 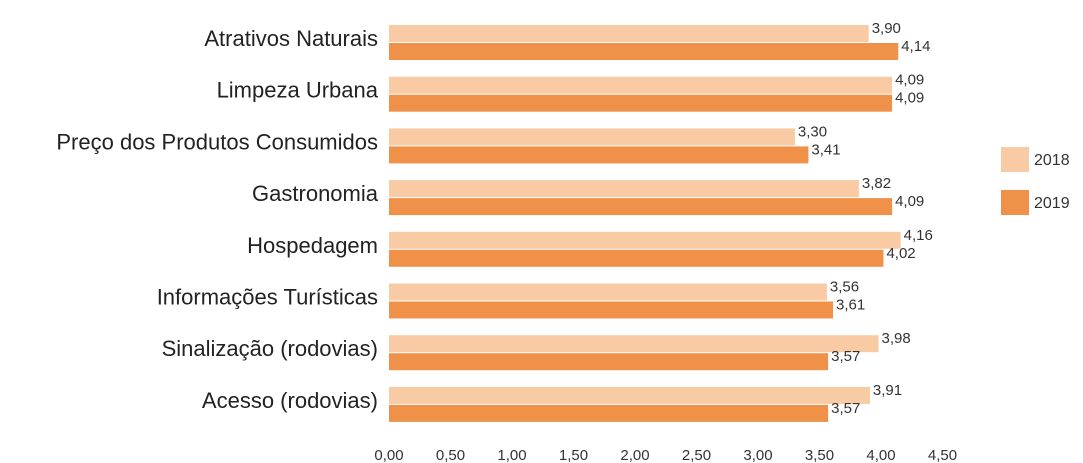 What do you see at coordinates (825, 149) in the screenshot?
I see `data-label-2019-2: 3,41` at bounding box center [825, 149].